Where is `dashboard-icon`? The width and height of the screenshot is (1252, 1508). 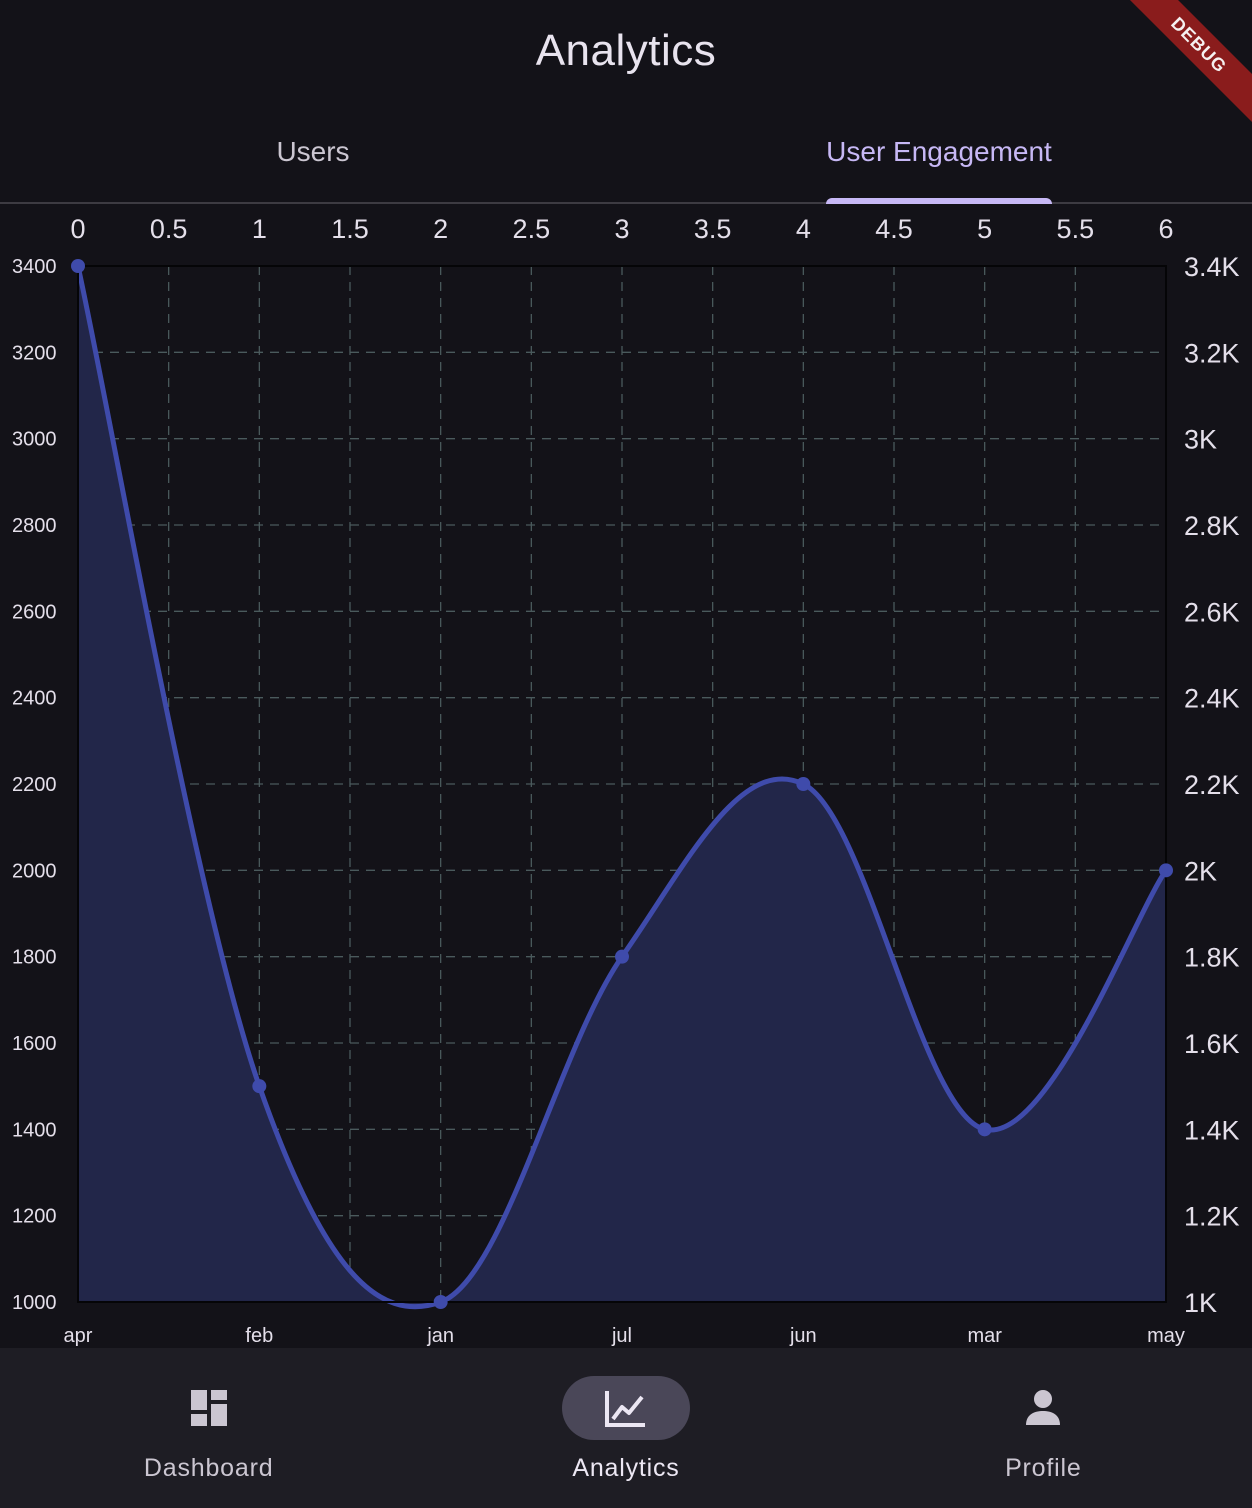
dashboard-icon is located at coordinates (208, 1408).